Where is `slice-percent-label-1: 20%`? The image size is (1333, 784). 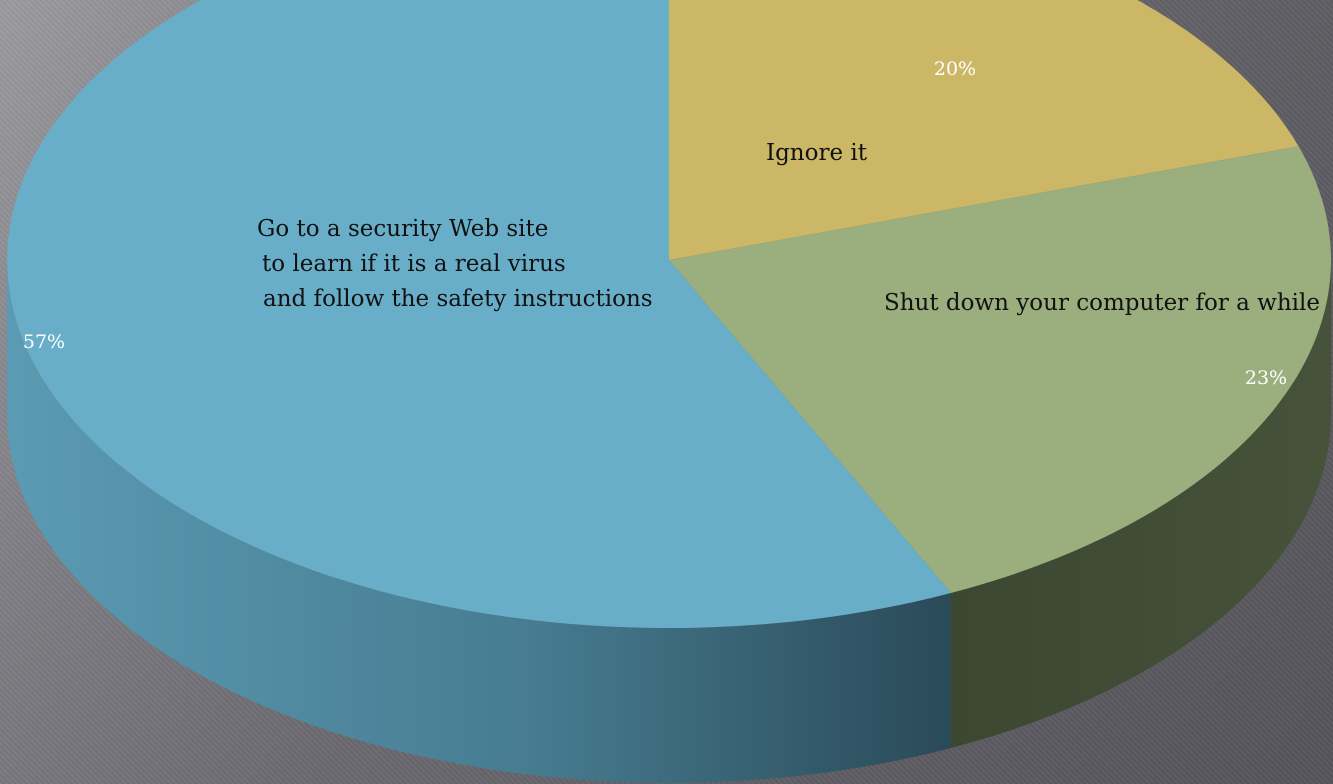 slice-percent-label-1: 20% is located at coordinates (955, 69).